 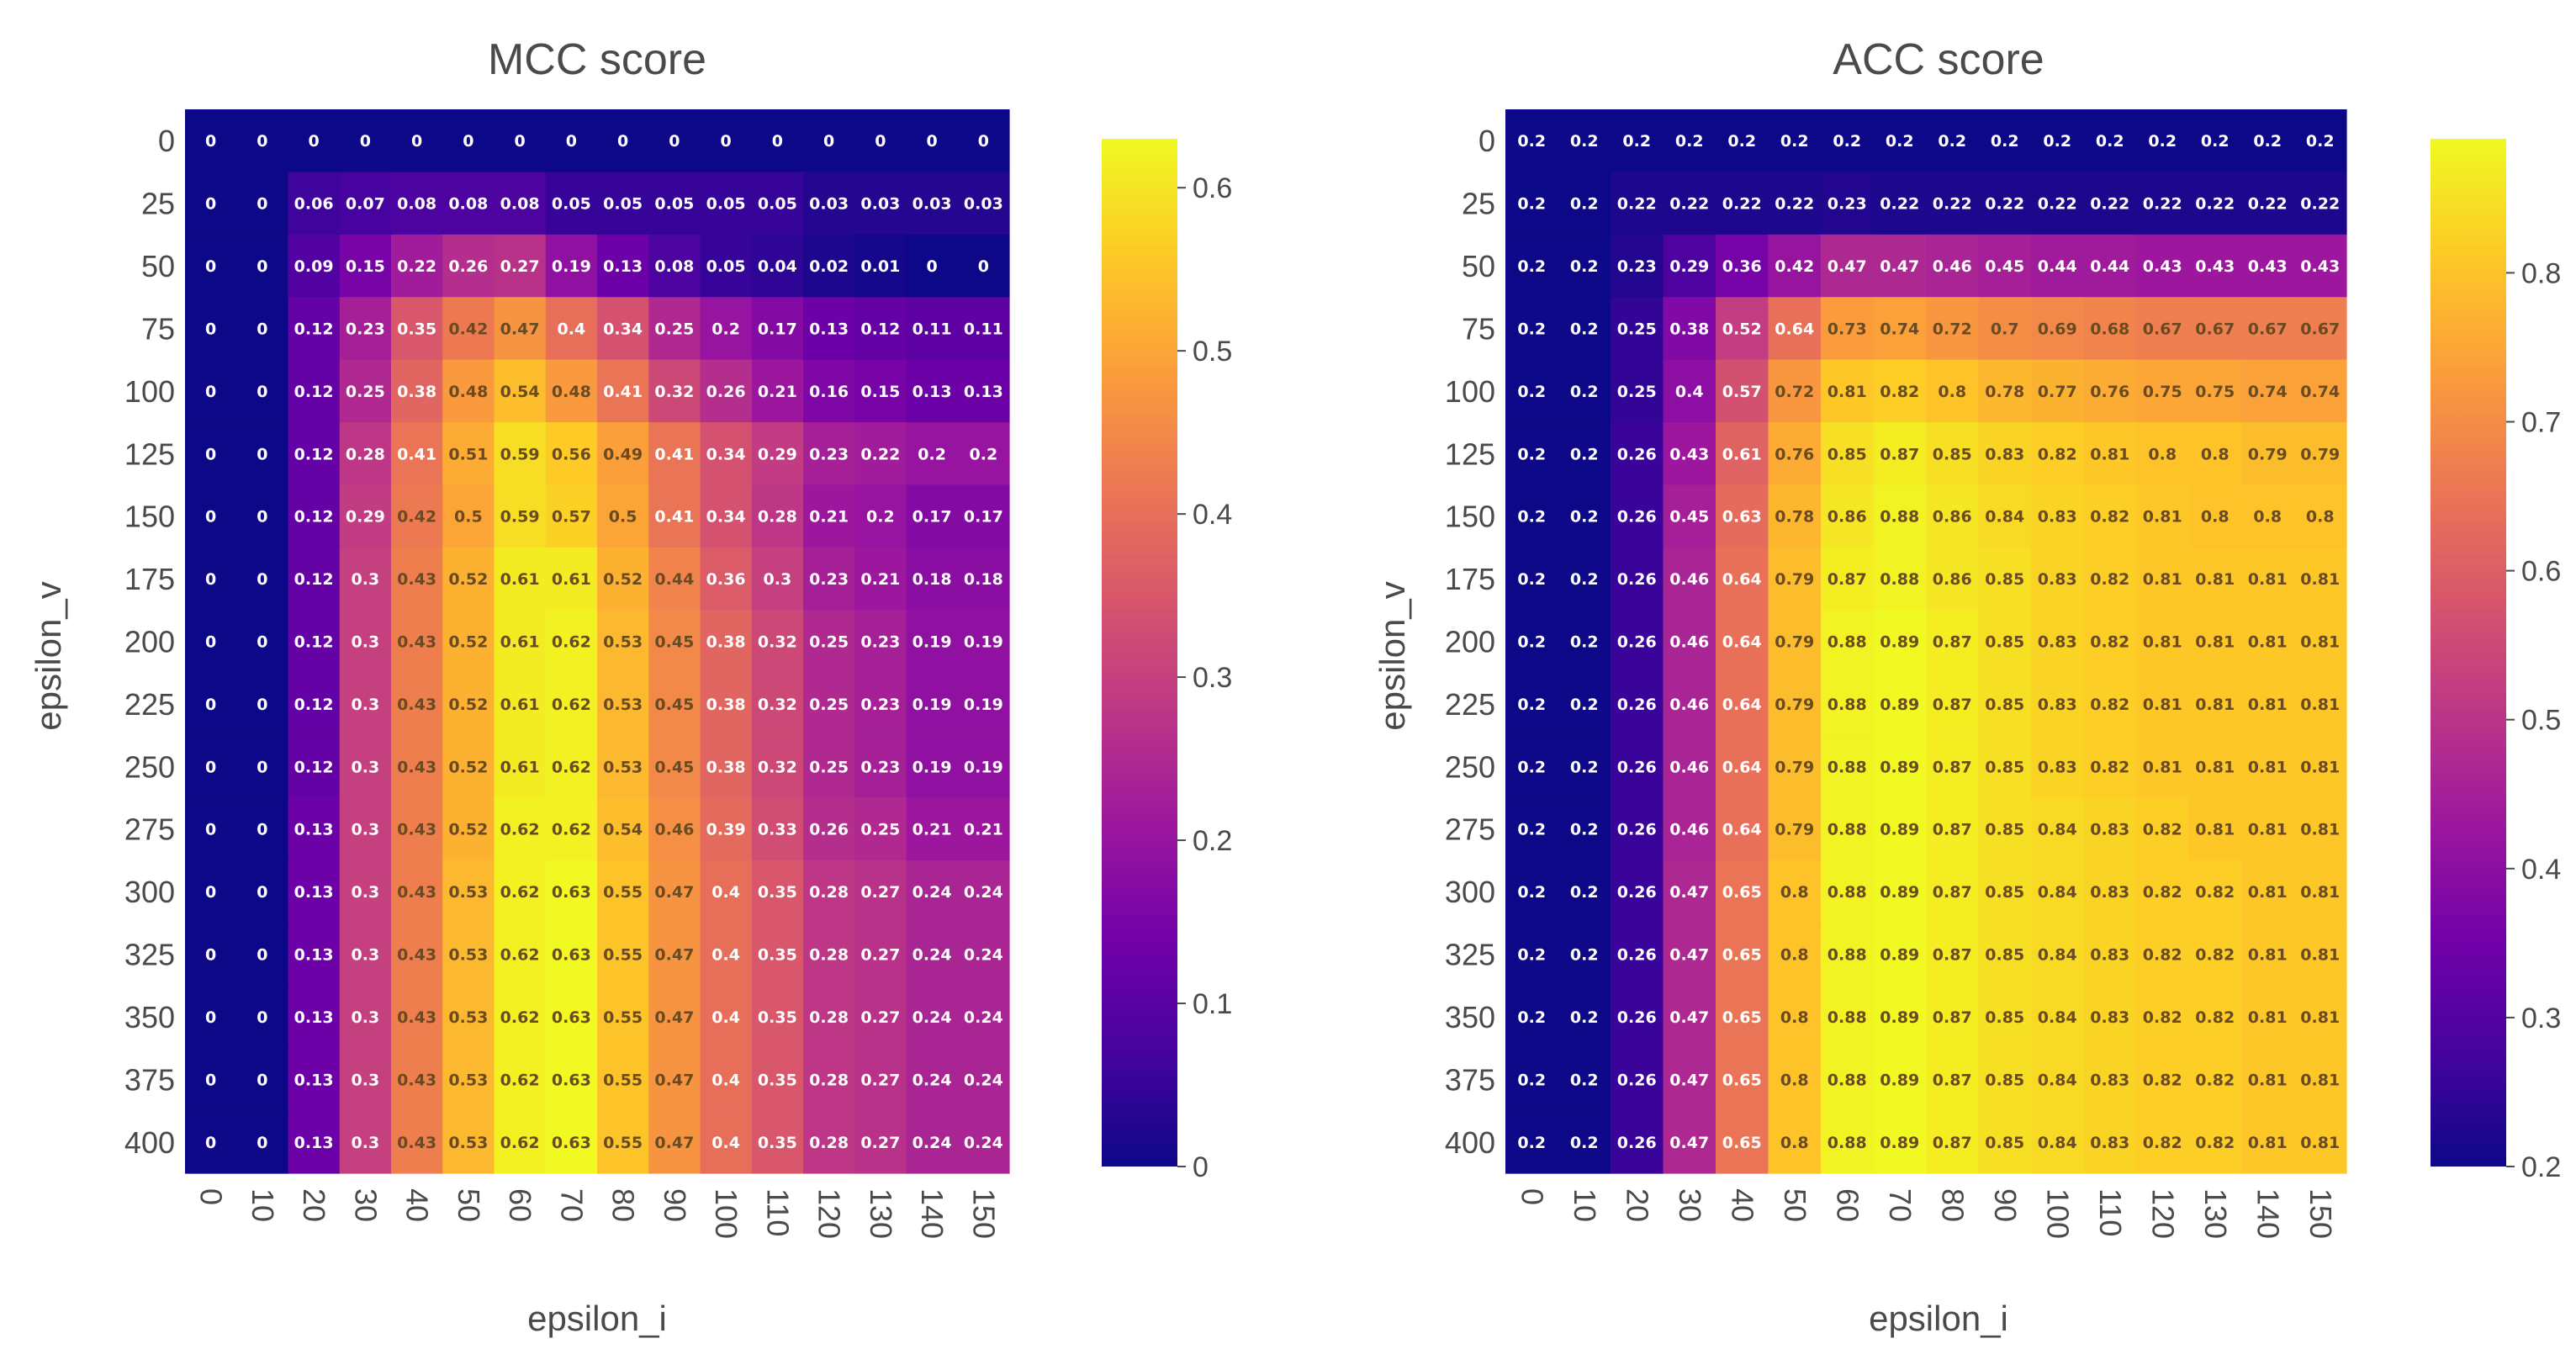 What do you see at coordinates (623, 329) in the screenshot?
I see `cell-value-label: 0.34` at bounding box center [623, 329].